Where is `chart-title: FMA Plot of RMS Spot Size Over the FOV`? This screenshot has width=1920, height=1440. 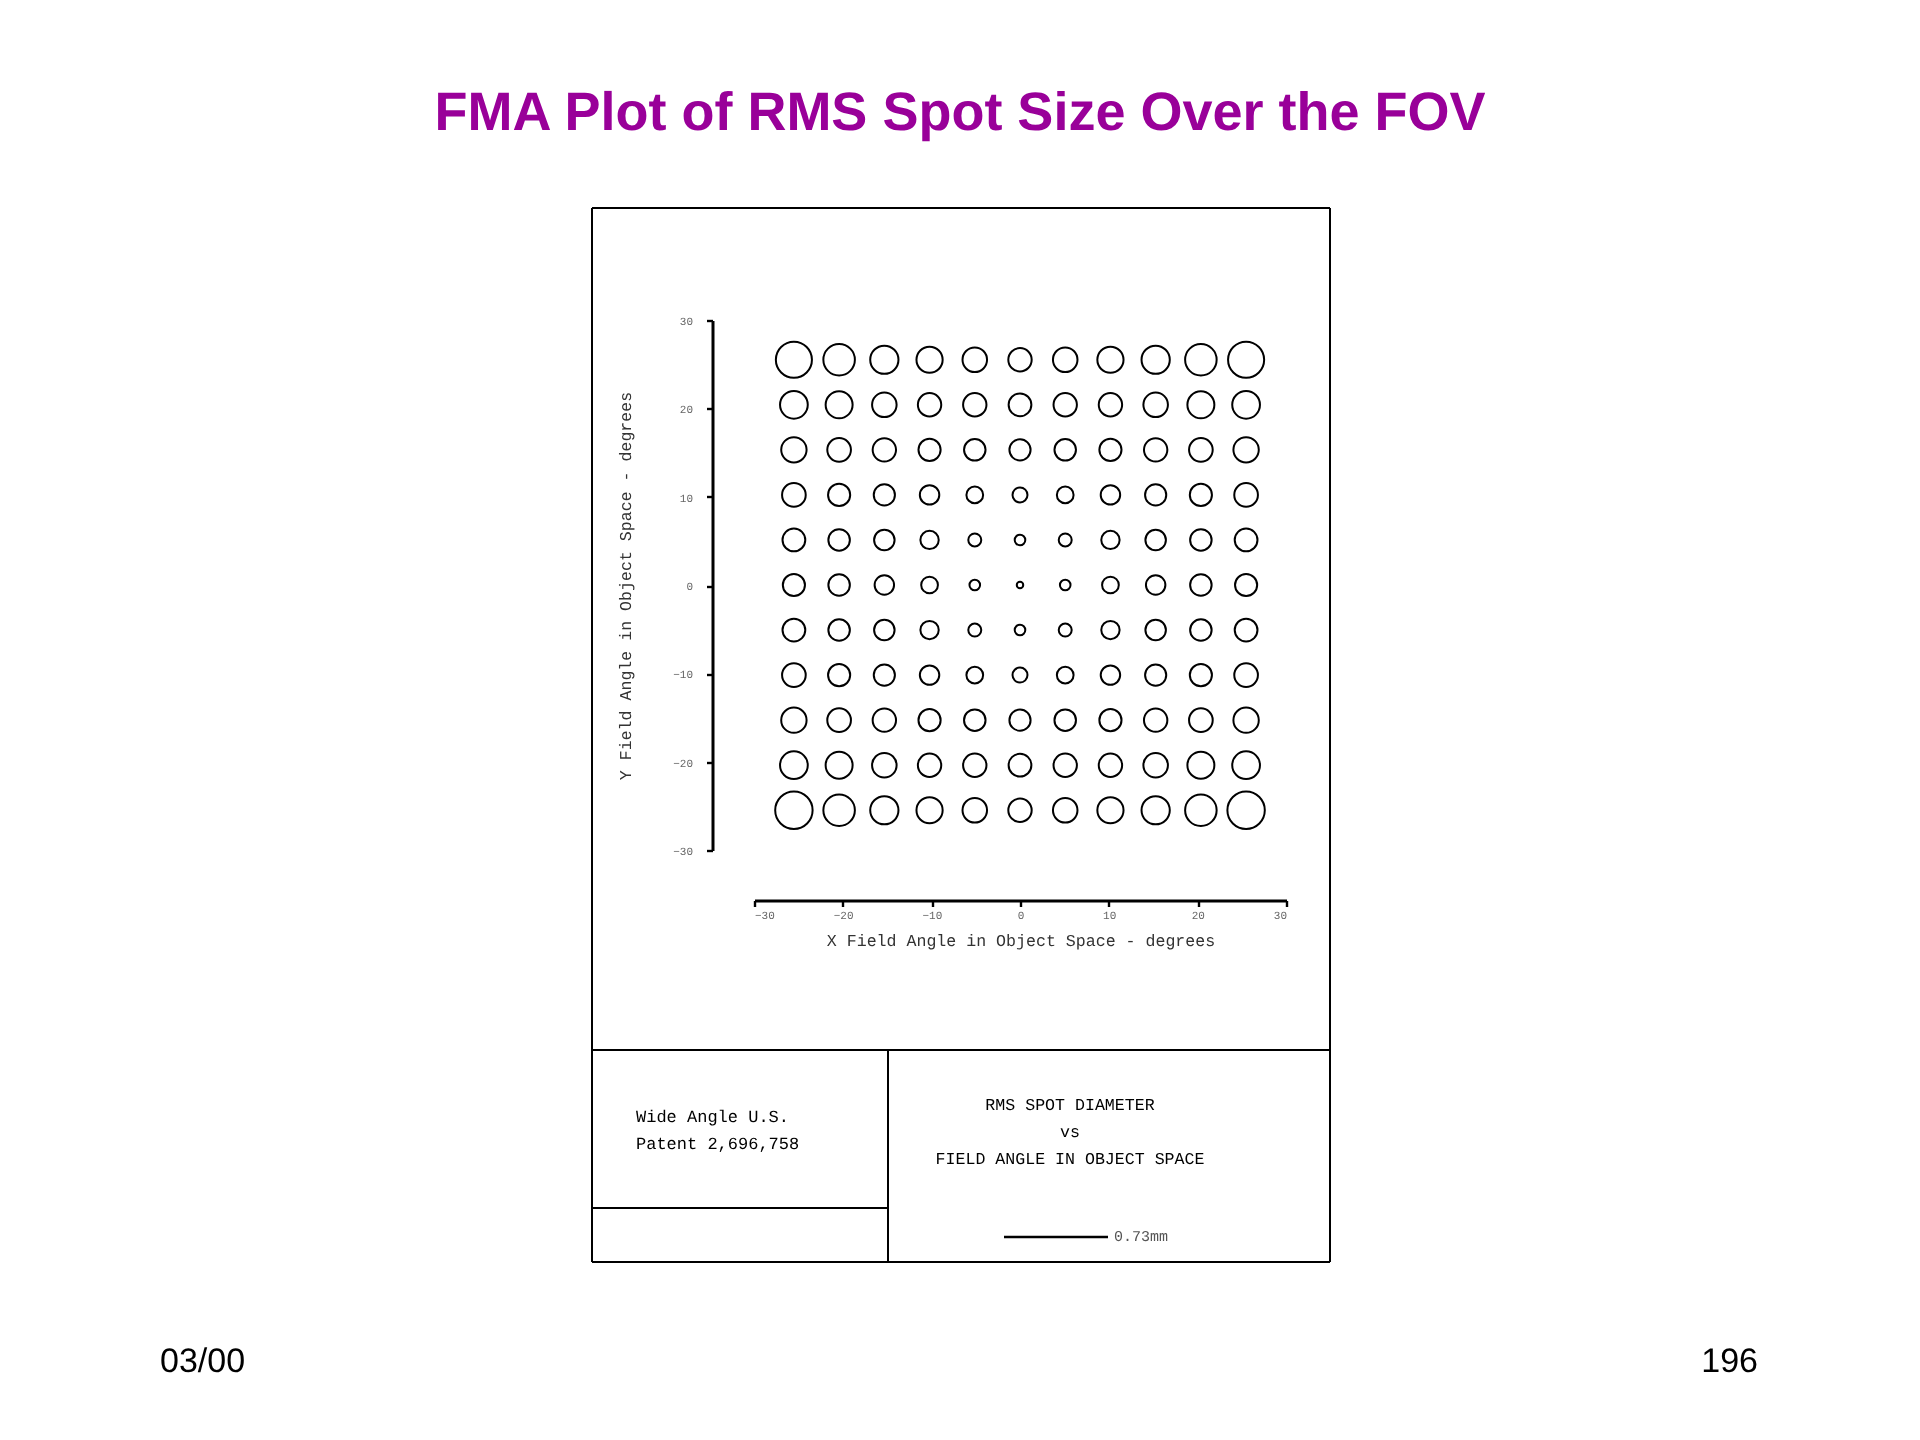
chart-title: FMA Plot of RMS Spot Size Over the FOV is located at coordinates (960, 112).